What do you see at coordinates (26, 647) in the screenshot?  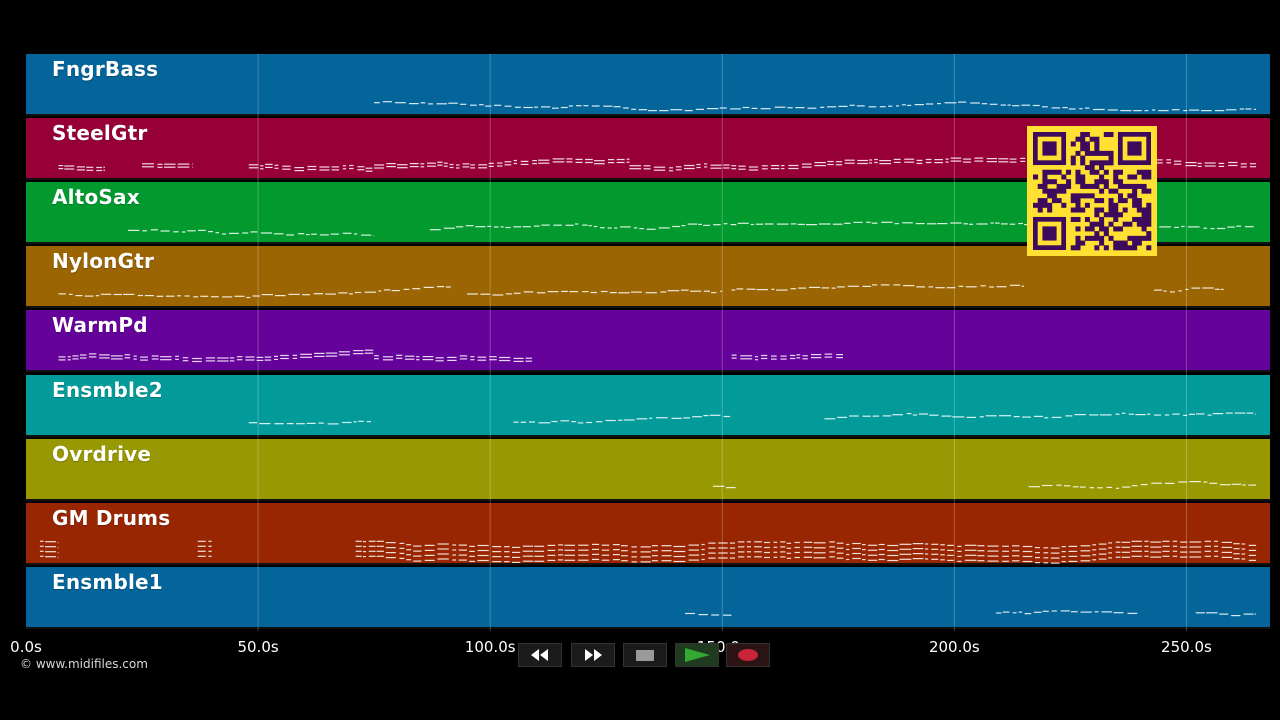 I see `time-tick-label: 0.0s` at bounding box center [26, 647].